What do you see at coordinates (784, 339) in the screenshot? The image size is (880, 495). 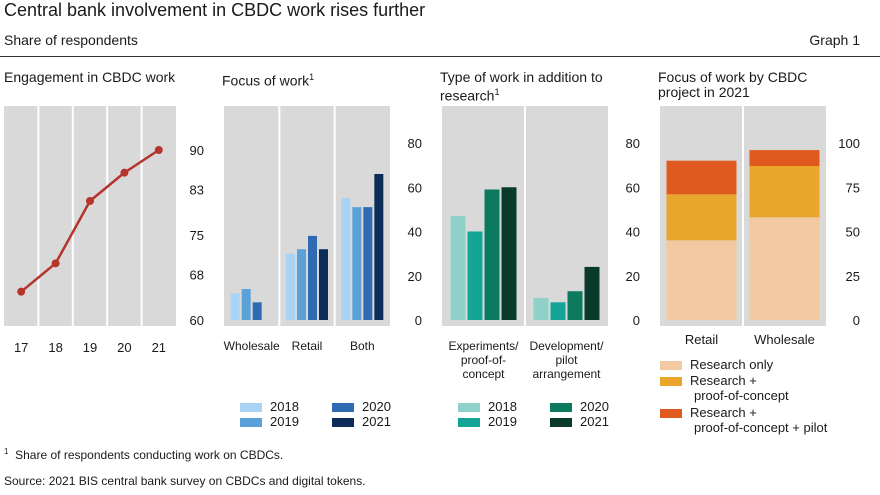 I see `category-label: Wholesale` at bounding box center [784, 339].